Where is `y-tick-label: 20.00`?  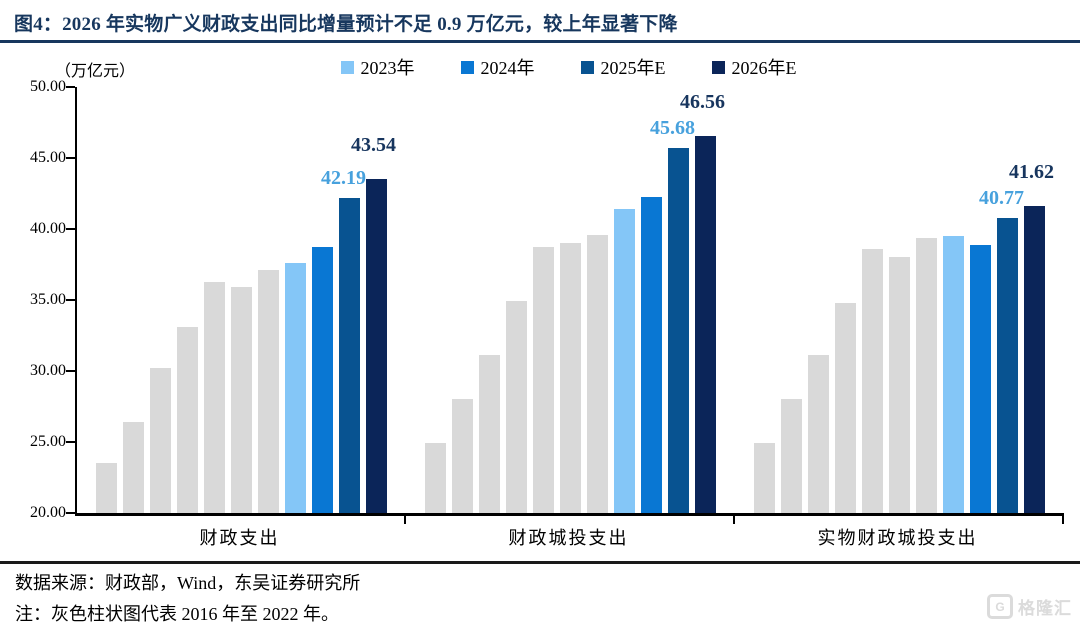
y-tick-label: 20.00 is located at coordinates (48, 512).